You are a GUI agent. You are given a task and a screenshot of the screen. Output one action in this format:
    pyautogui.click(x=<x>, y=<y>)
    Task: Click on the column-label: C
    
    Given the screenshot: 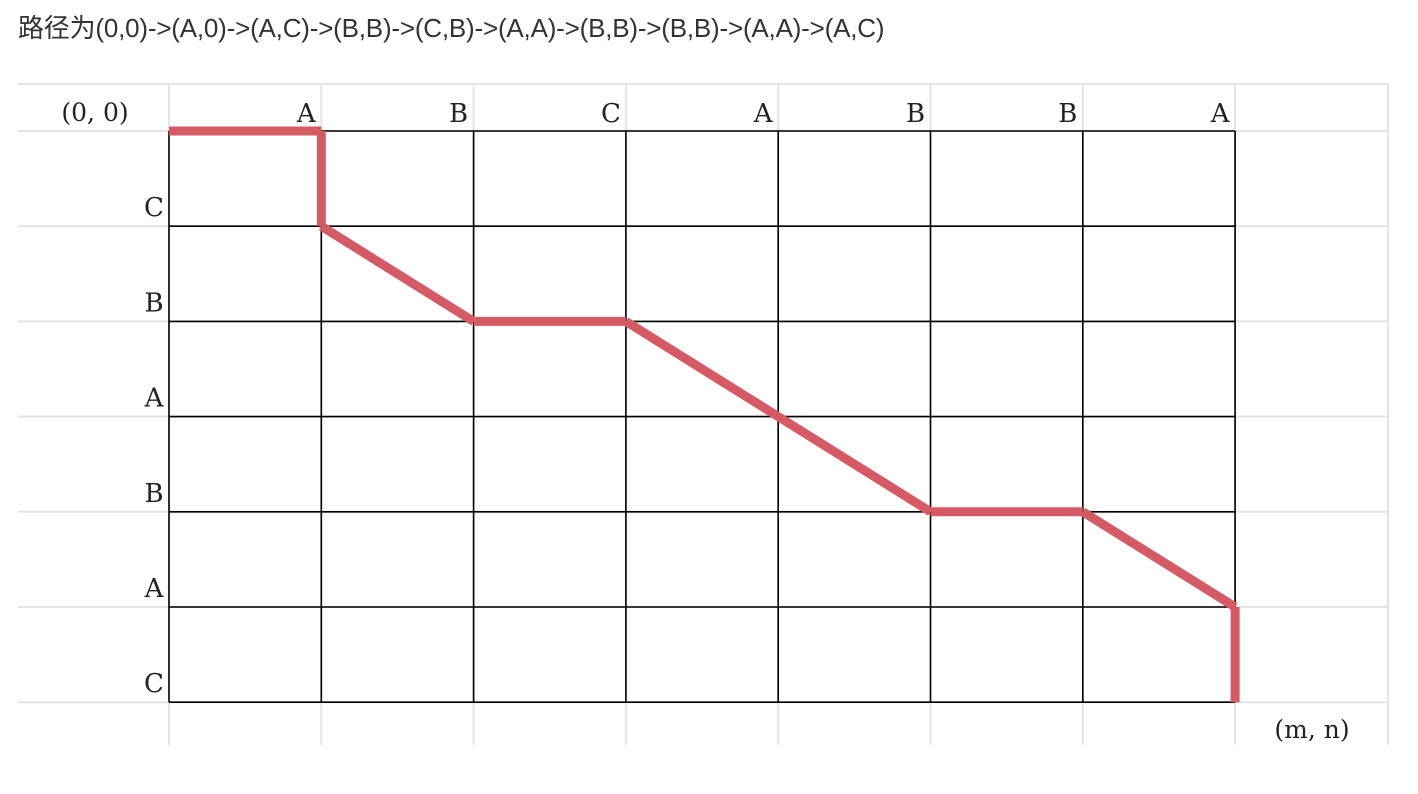 What is the action you would take?
    pyautogui.click(x=611, y=114)
    